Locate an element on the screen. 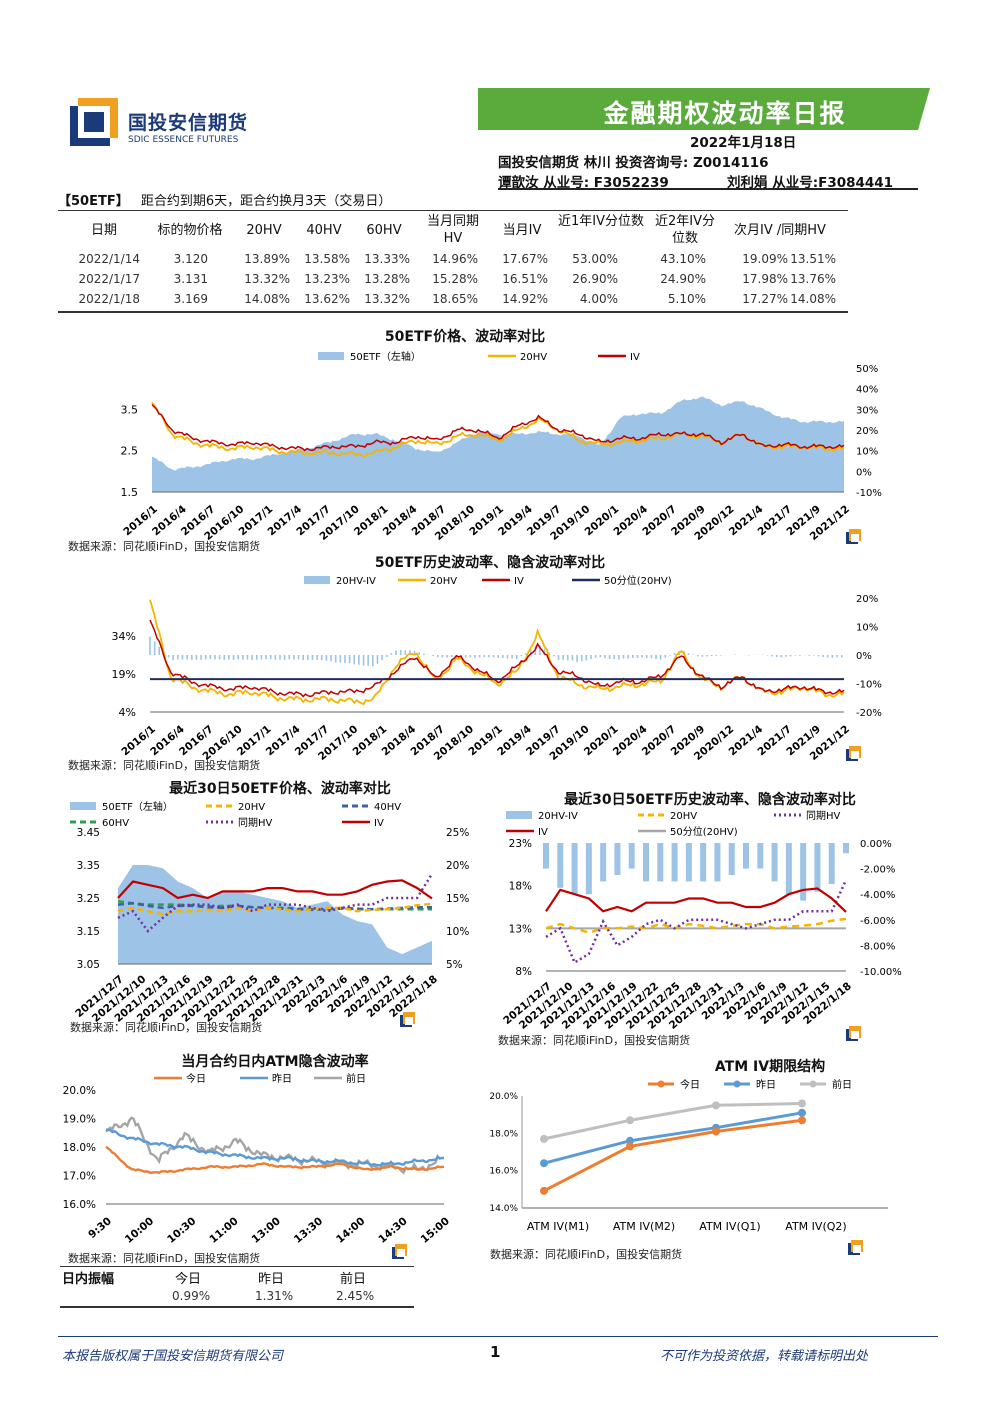 This screenshot has width=992, height=1403. chart3-price-area is located at coordinates (275, 914).